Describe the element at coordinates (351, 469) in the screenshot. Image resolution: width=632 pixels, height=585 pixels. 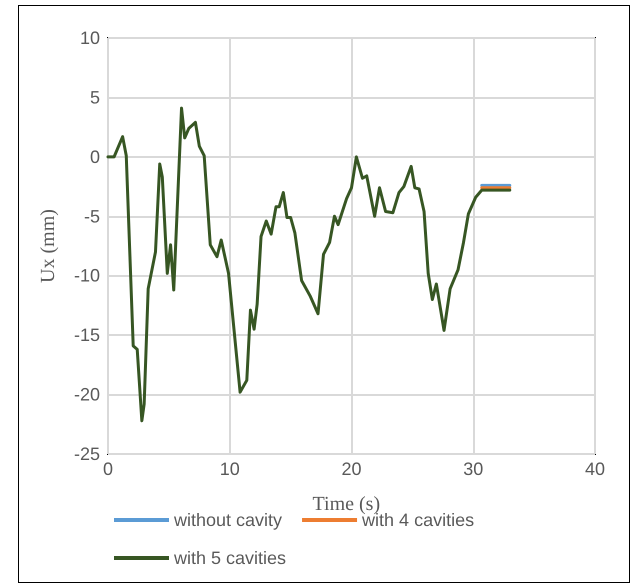
I see `x-tick-label: 20` at that location.